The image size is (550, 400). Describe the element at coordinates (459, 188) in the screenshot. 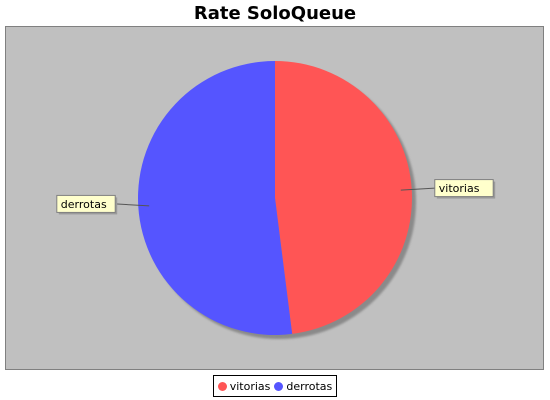

I see `pie-label-vitorias: vitorias` at that location.